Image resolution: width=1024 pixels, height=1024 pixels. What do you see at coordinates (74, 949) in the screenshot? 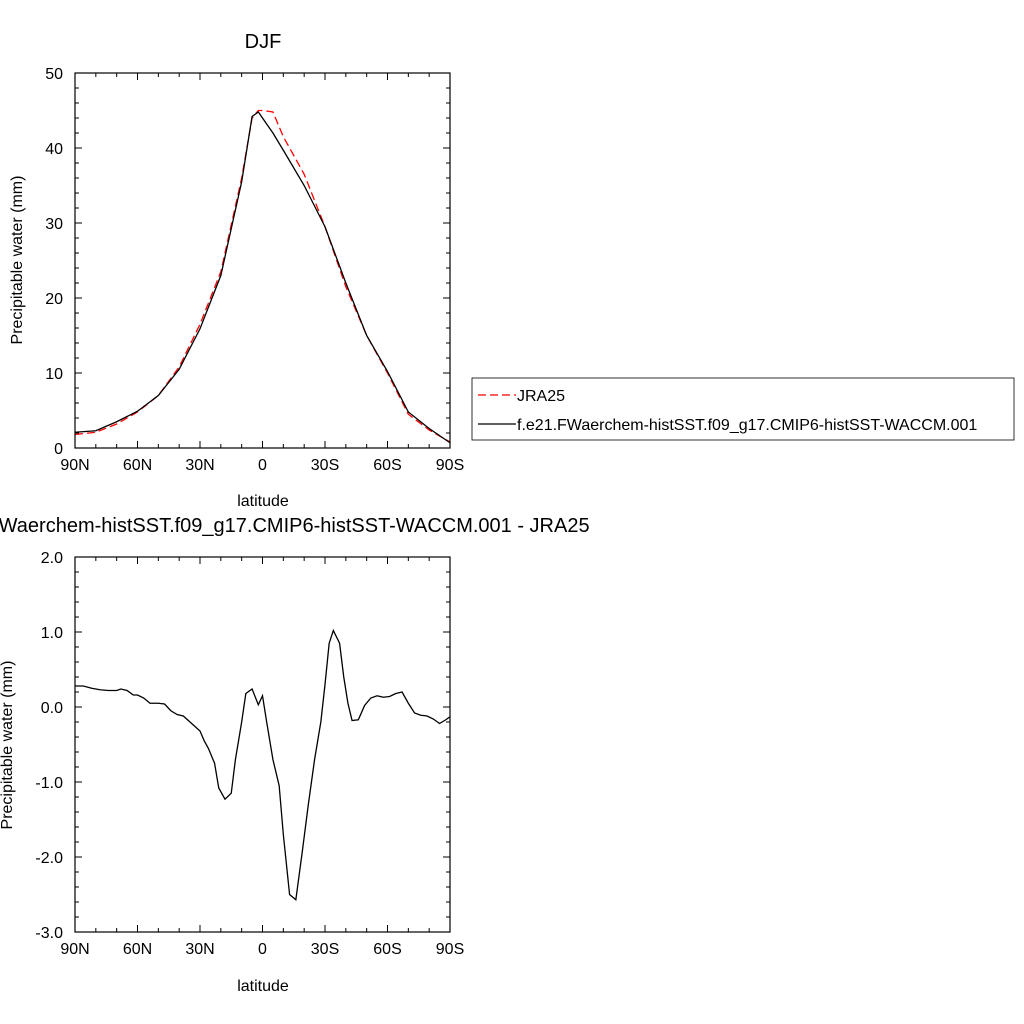
I see `bottom-x-tick-label: 90N` at bounding box center [74, 949].